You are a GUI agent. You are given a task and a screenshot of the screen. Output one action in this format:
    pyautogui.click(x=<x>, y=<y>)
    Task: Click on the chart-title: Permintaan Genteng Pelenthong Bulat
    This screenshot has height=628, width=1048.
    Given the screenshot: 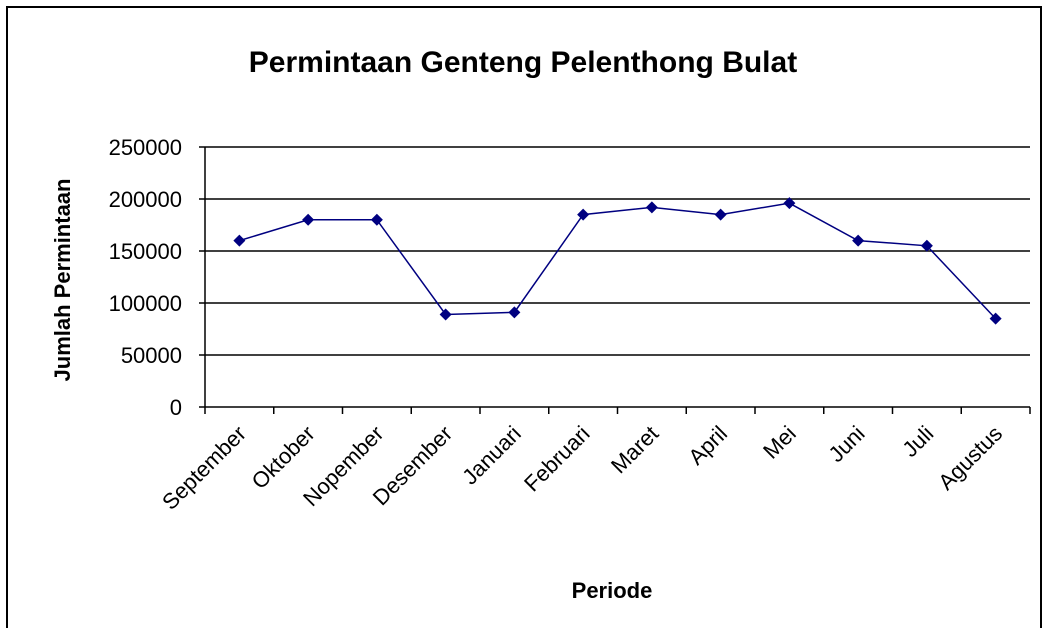 What is the action you would take?
    pyautogui.click(x=523, y=62)
    